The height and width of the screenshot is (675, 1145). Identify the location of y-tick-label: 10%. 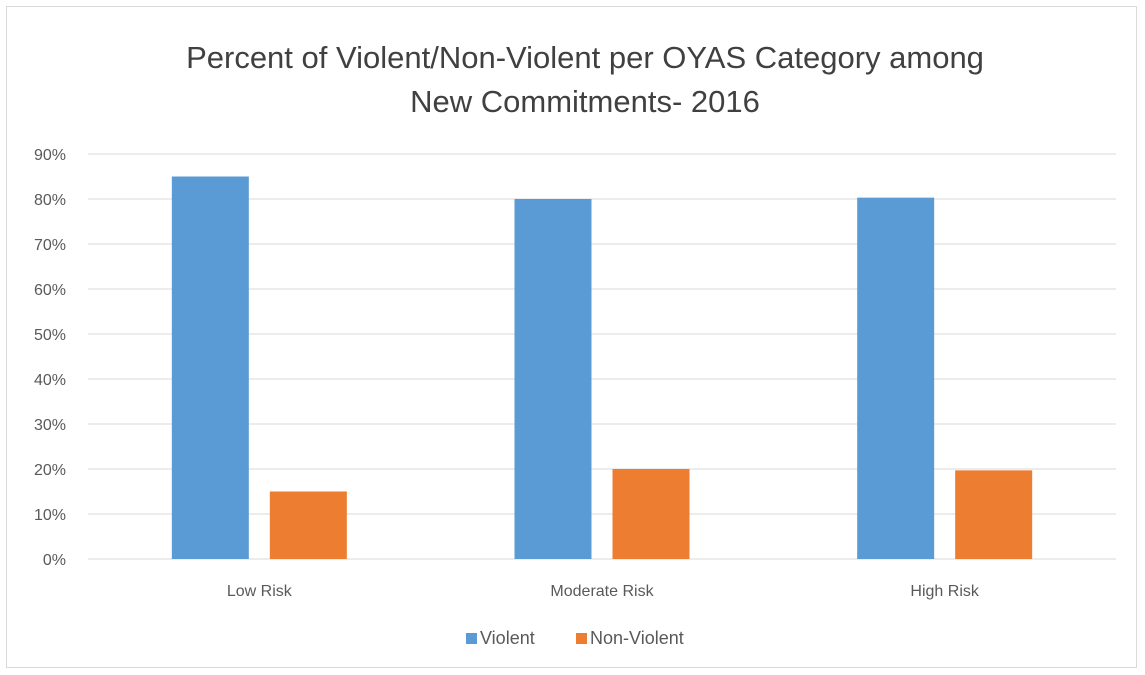
(50, 515).